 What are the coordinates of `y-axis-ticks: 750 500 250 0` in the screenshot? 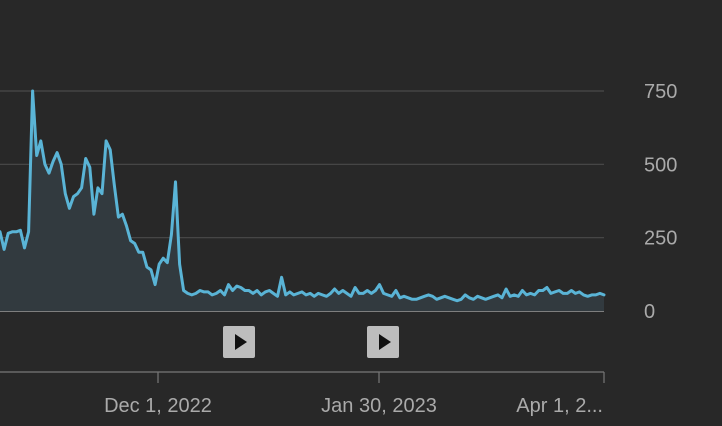 It's located at (660, 202).